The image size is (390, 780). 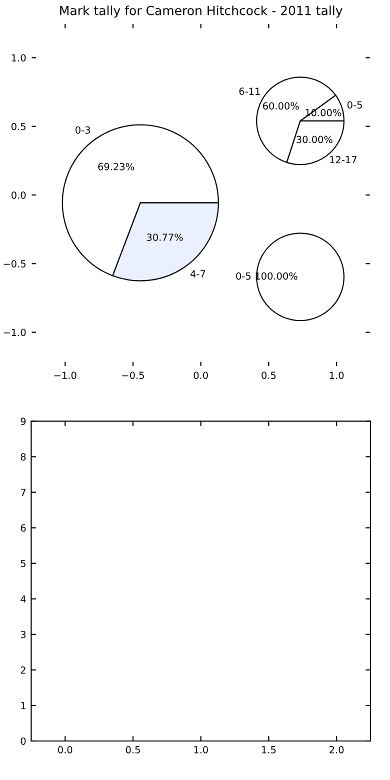 I want to click on slice-label: 4-7, so click(x=198, y=274).